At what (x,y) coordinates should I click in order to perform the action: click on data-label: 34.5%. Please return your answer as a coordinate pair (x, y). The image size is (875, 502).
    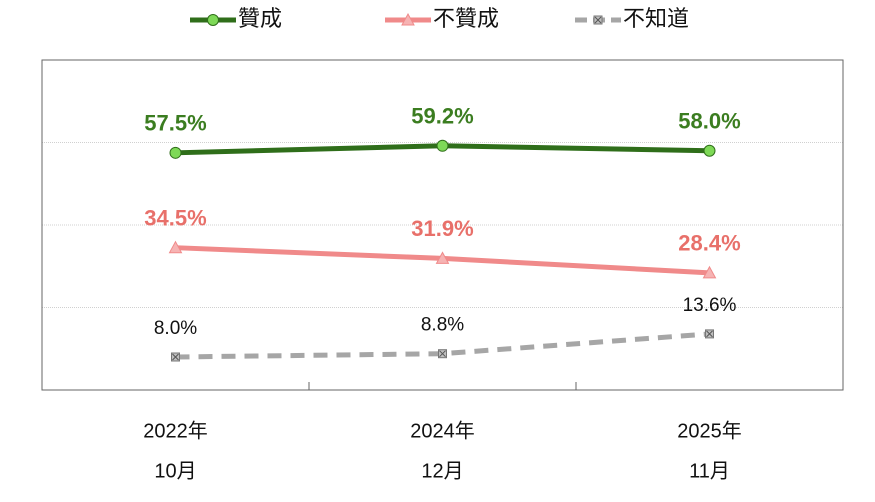
    Looking at the image, I should click on (175, 218).